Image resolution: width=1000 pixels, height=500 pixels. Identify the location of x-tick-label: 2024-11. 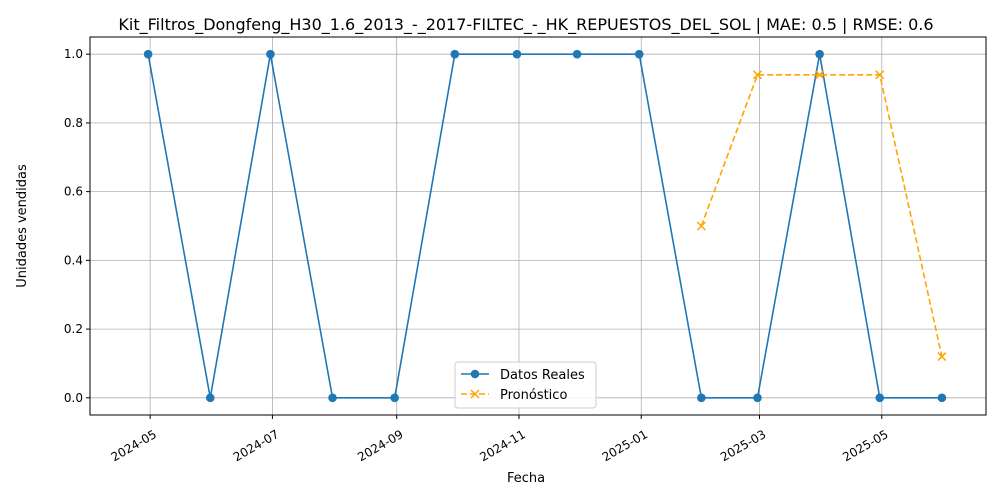
(502, 445).